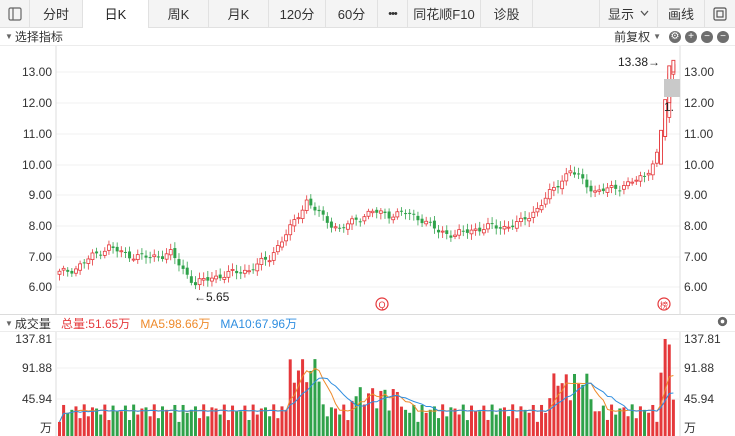 This screenshot has height=436, width=735. What do you see at coordinates (41, 257) in the screenshot?
I see `price-tick: 7.00` at bounding box center [41, 257].